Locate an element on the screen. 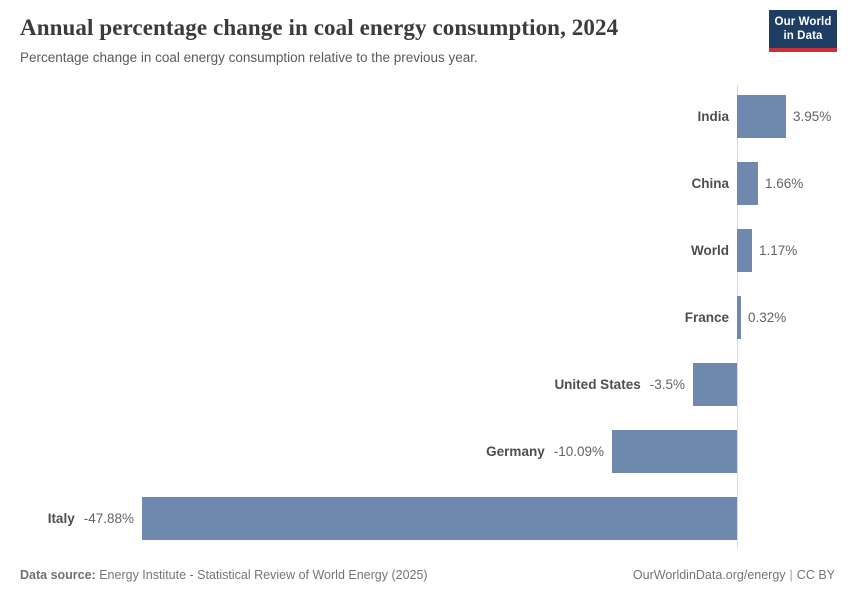 This screenshot has height=600, width=850. bar-label-group: Germany -10.09% is located at coordinates (545, 451).